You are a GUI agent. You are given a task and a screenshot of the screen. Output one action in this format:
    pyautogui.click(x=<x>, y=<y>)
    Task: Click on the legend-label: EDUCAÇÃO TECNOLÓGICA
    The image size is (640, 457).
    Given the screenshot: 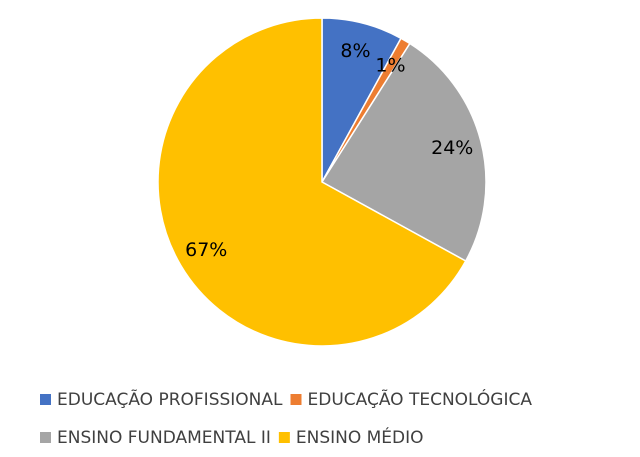 What is the action you would take?
    pyautogui.click(x=420, y=399)
    